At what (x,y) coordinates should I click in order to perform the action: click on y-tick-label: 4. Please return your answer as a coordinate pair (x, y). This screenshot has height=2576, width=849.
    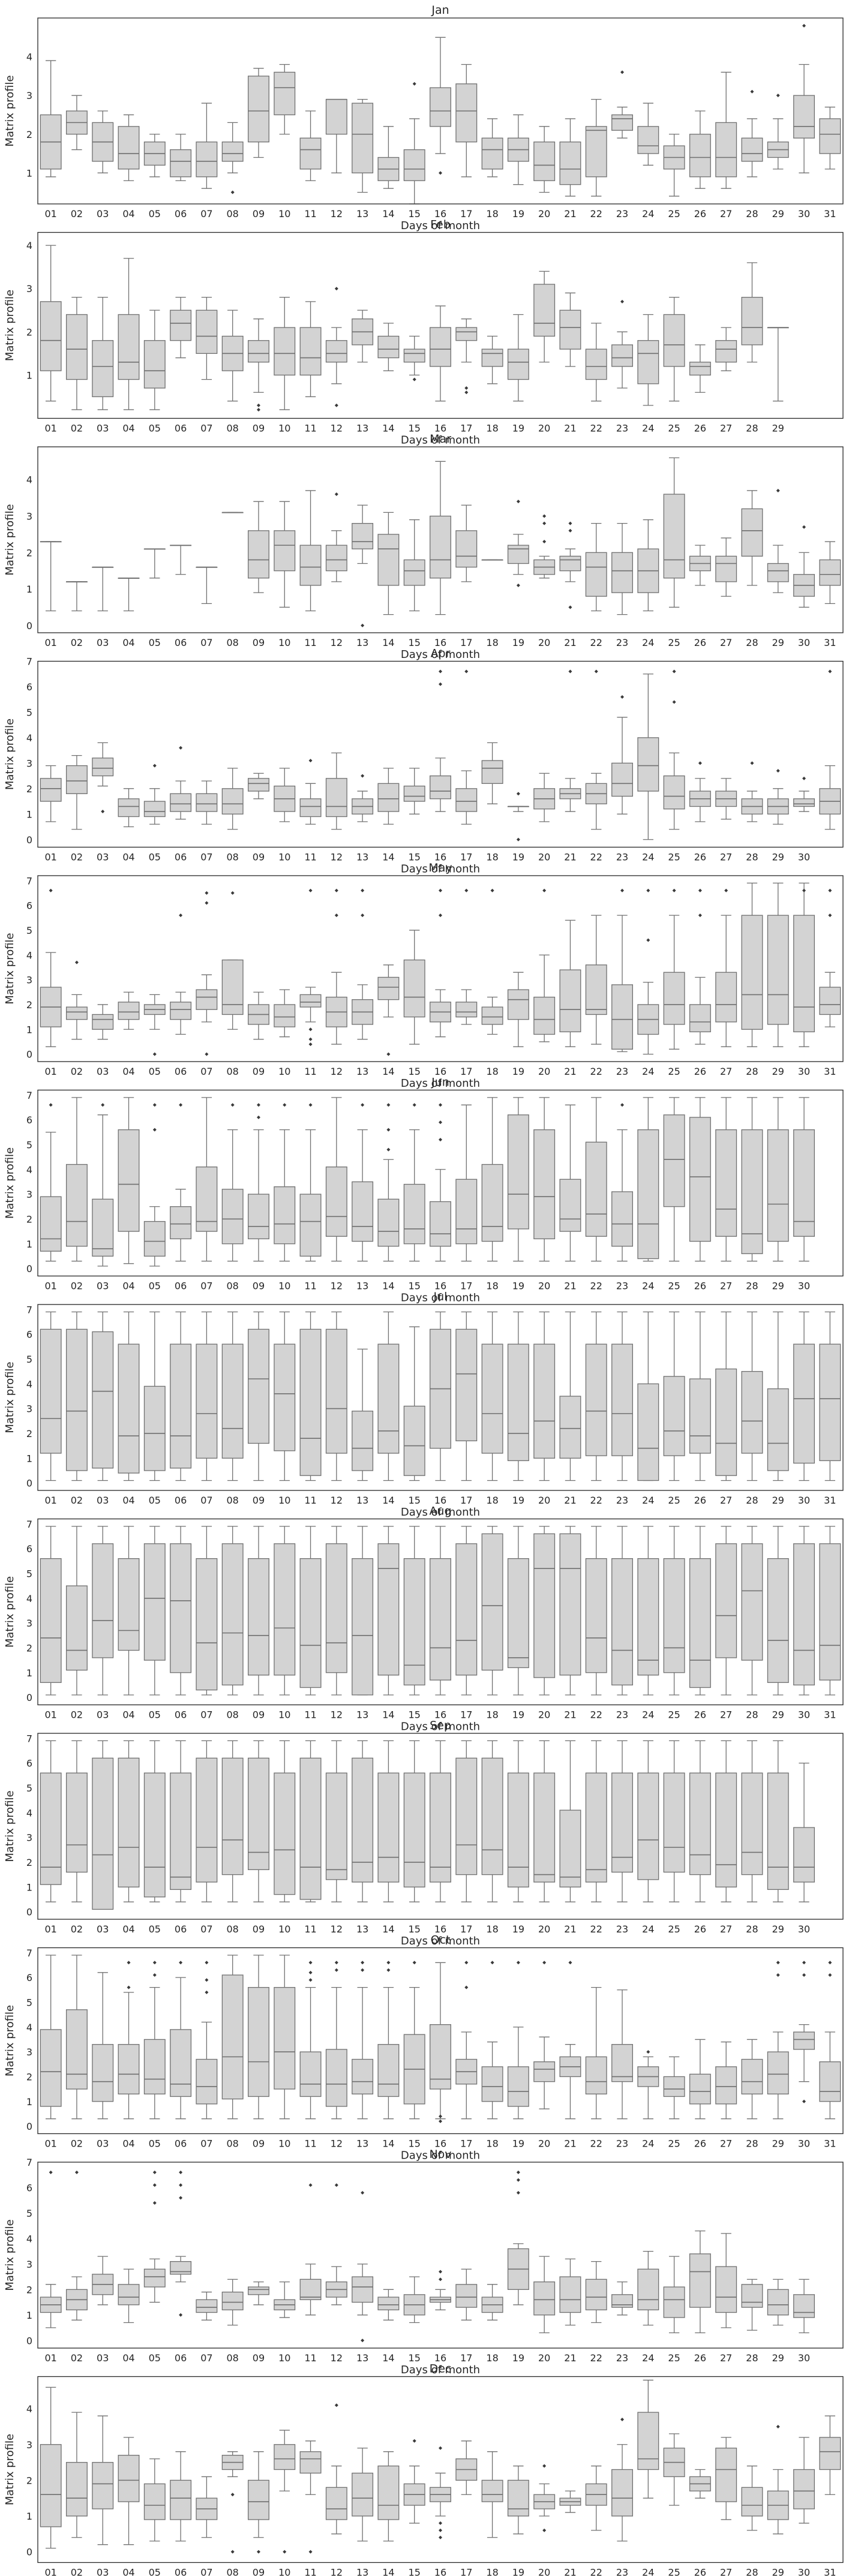
    Looking at the image, I should click on (29, 1813).